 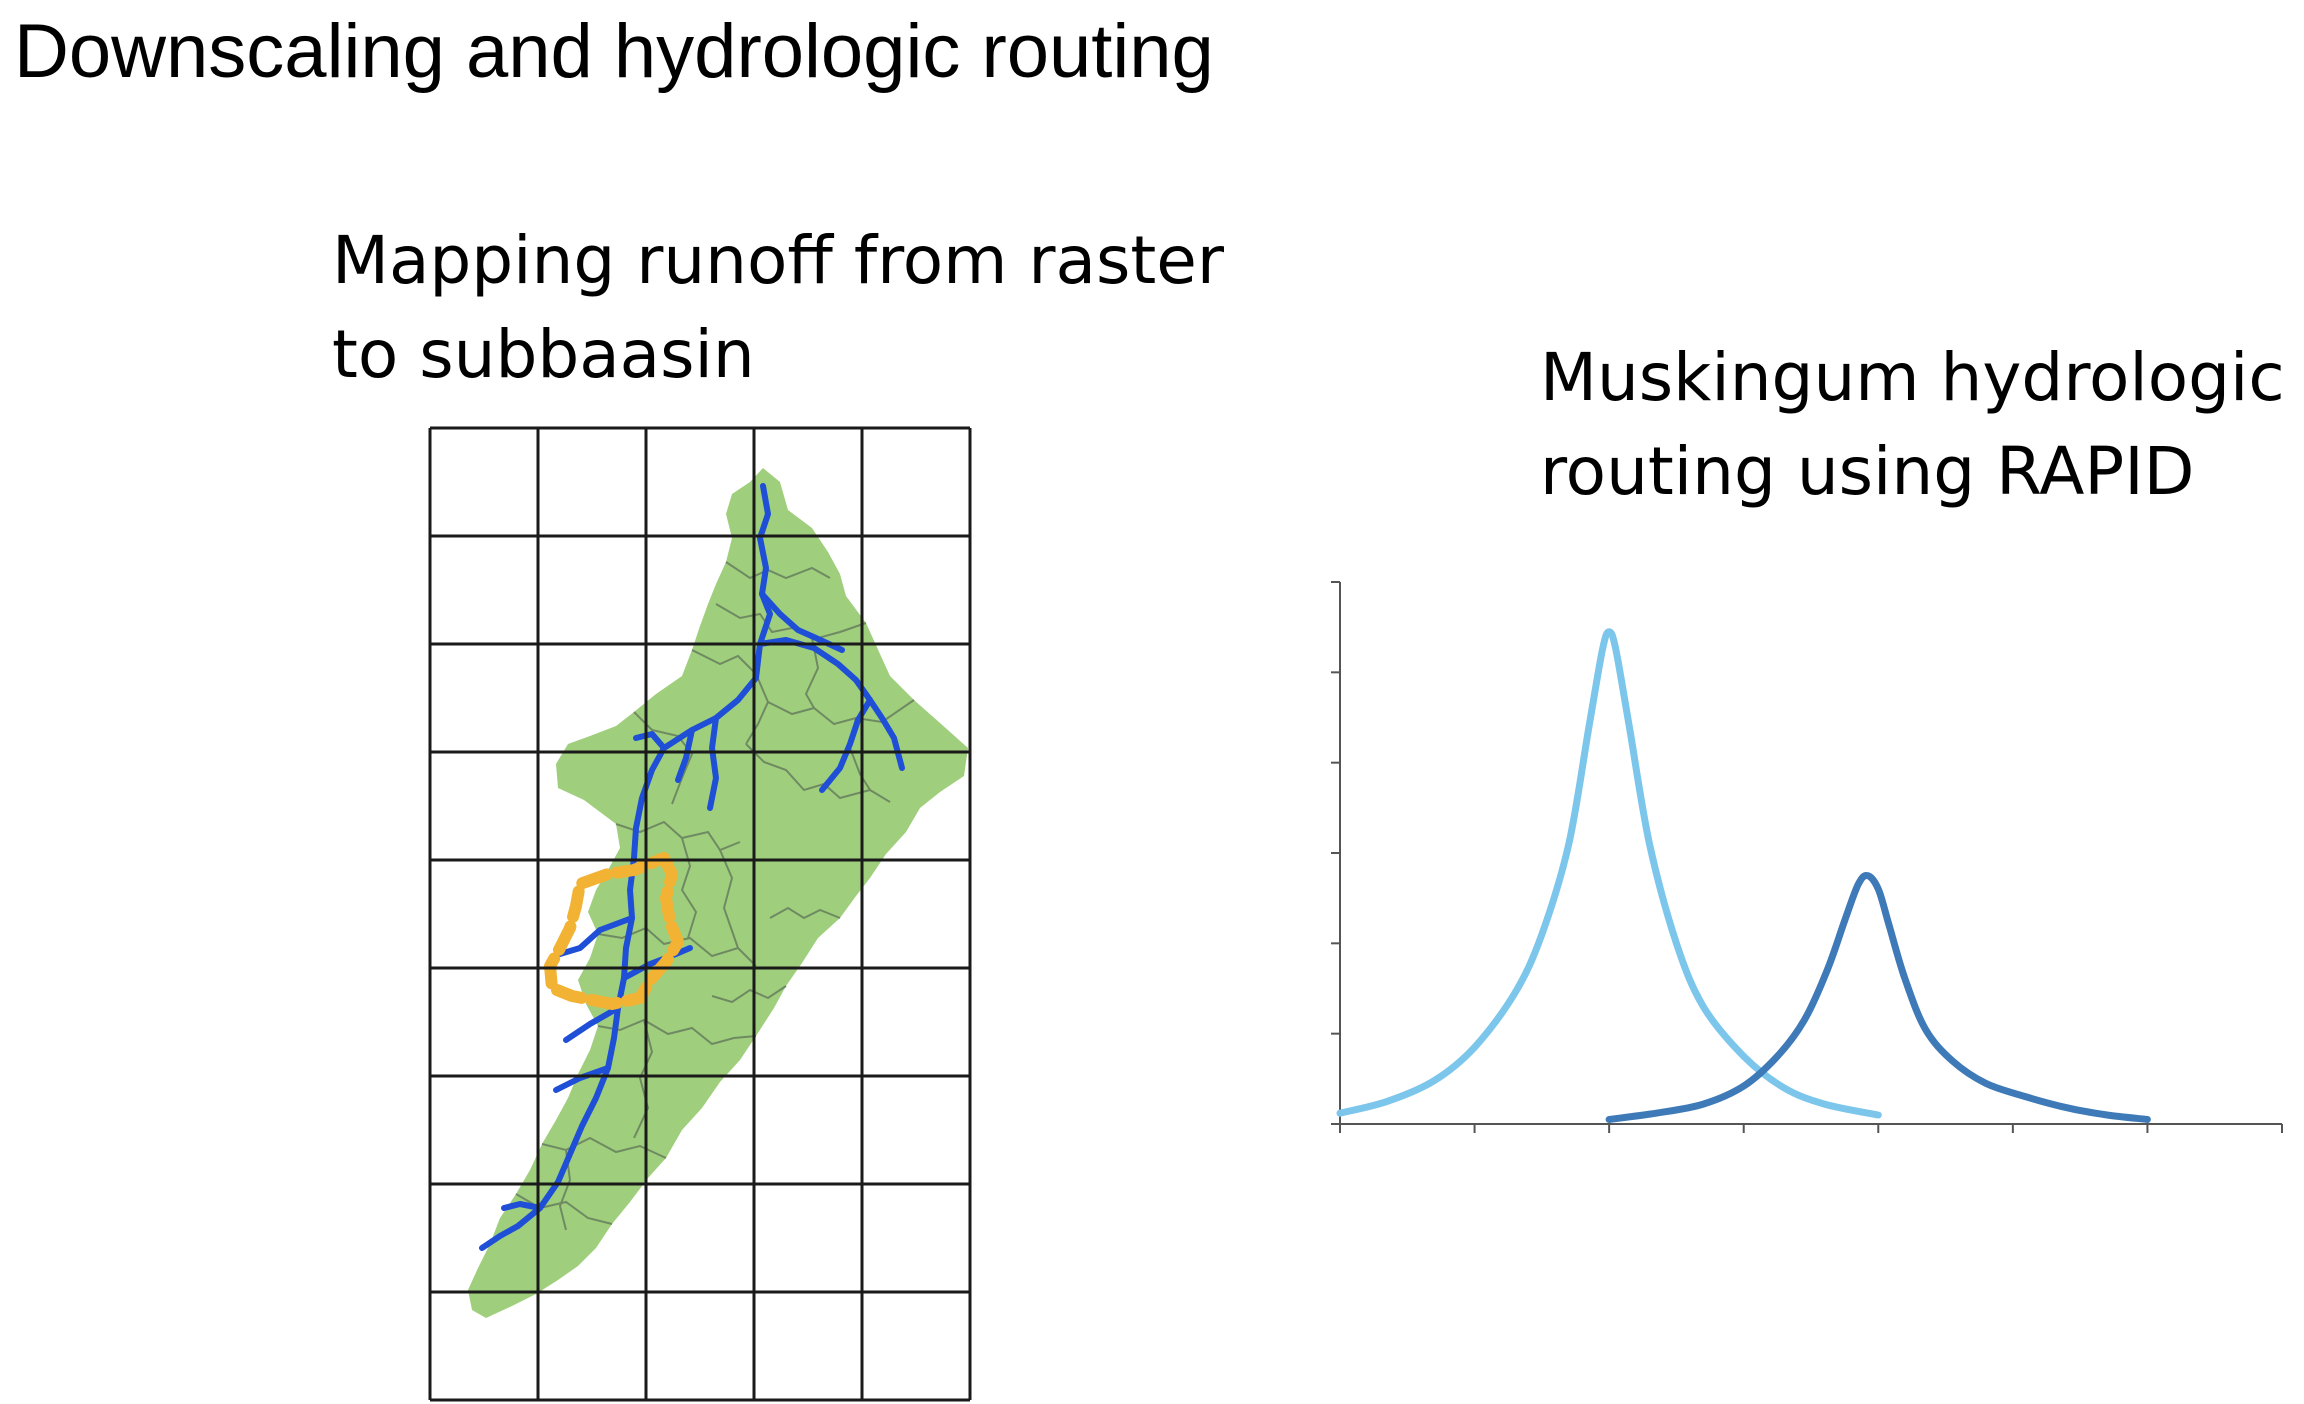 I want to click on slide-title: Downscaling and hydrologic routing, so click(x=614, y=51).